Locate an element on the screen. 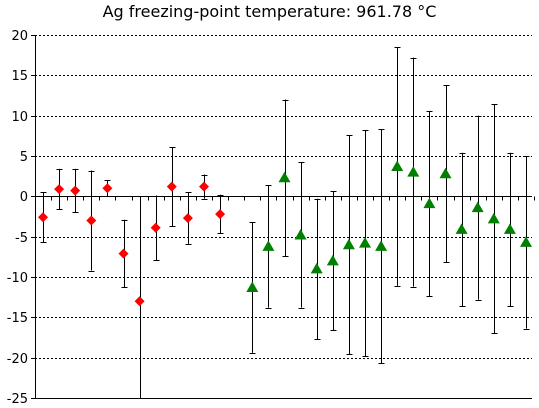 Image resolution: width=539 pixels, height=408 pixels. y-tick-label: 10 is located at coordinates (19, 117).